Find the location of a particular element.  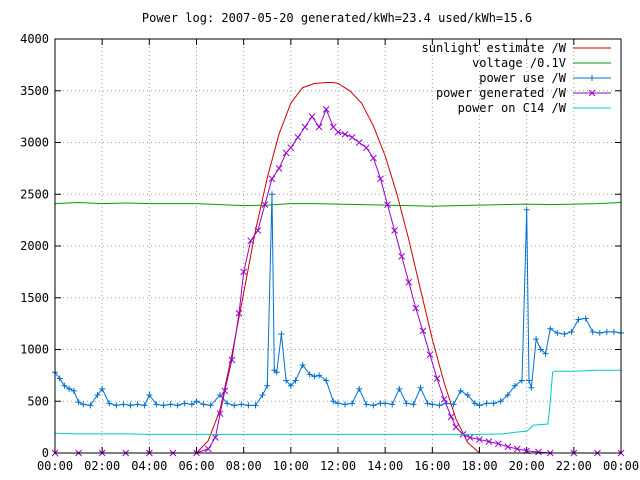

x-tick-label: 04:00 is located at coordinates (149, 466).